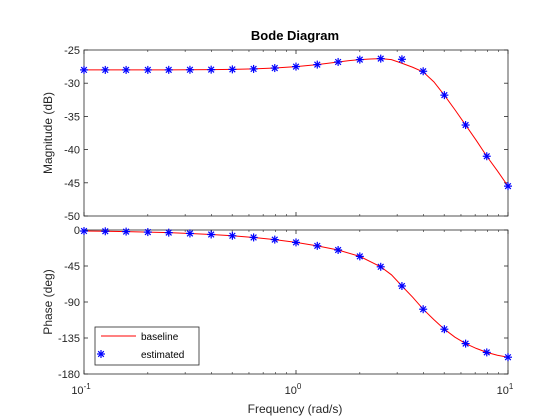 The image size is (560, 420). What do you see at coordinates (72, 51) in the screenshot?
I see `y-tick-label: -25` at bounding box center [72, 51].